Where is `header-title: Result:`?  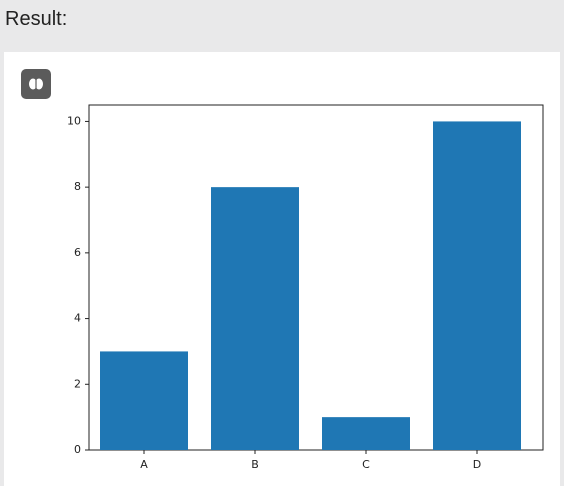 header-title: Result: is located at coordinates (36, 19).